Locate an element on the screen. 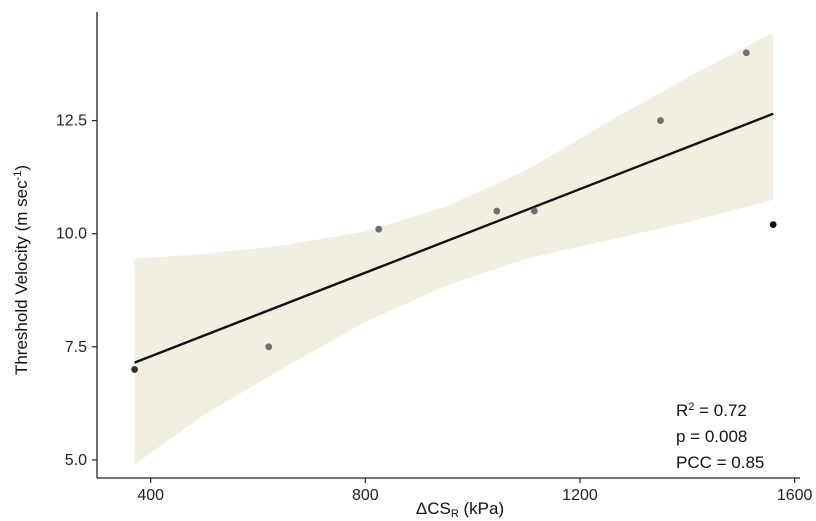 This screenshot has width=816, height=521. x-tick-label-1600: 1600 is located at coordinates (795, 495).